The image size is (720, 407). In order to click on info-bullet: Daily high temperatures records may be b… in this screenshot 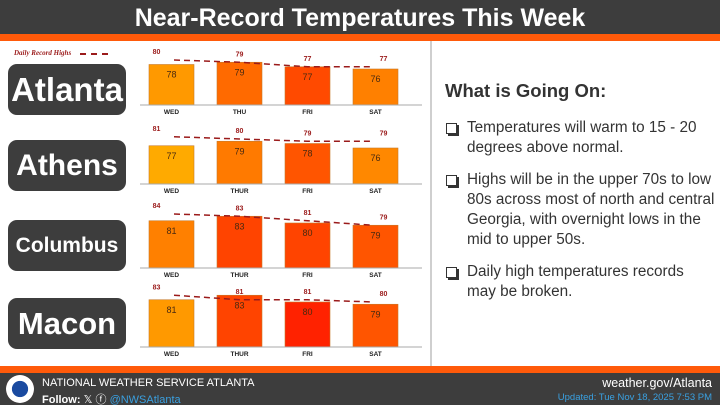, I will do `click(580, 282)`.